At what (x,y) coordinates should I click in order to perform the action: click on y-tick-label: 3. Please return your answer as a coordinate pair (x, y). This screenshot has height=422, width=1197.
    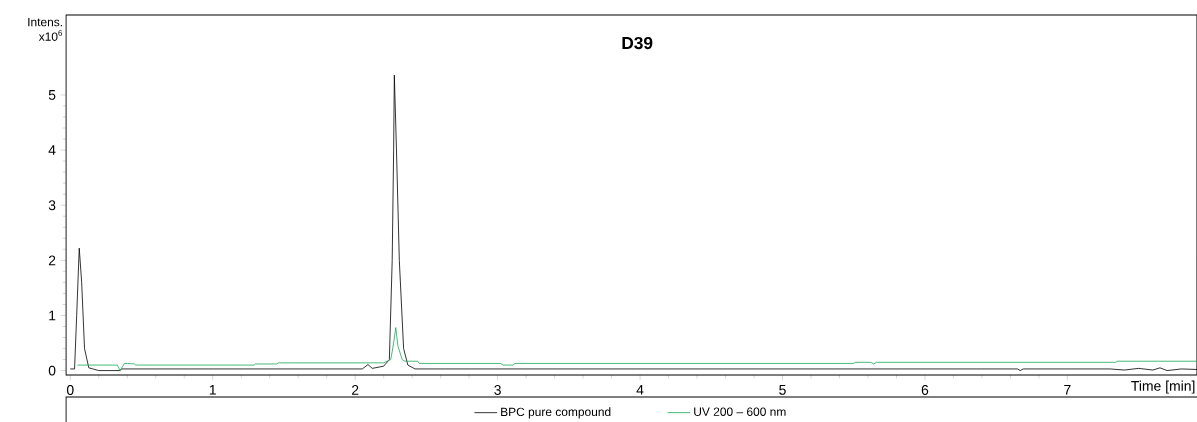
    Looking at the image, I should click on (52, 205).